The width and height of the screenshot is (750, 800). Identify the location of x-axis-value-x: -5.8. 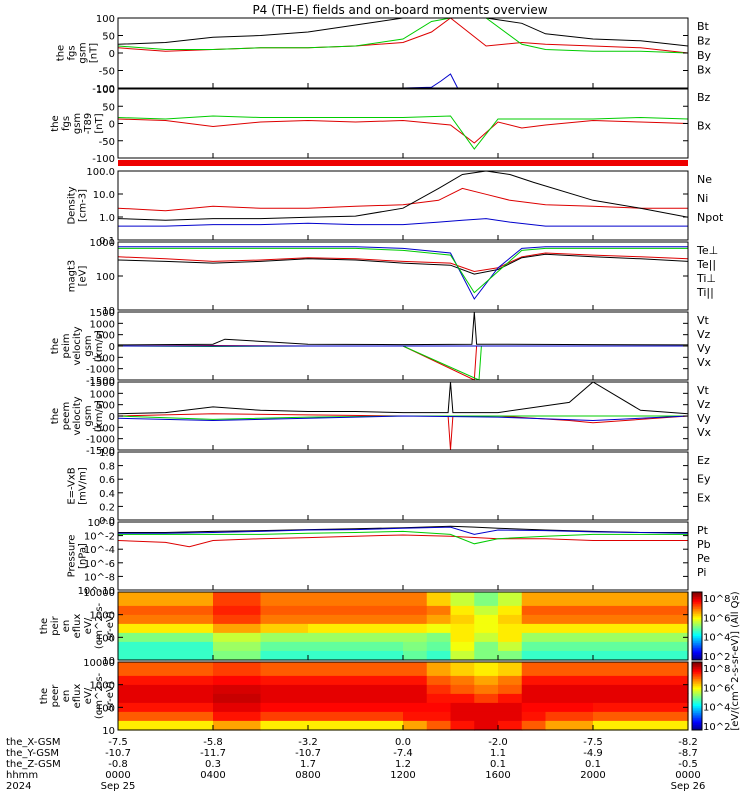
(213, 742).